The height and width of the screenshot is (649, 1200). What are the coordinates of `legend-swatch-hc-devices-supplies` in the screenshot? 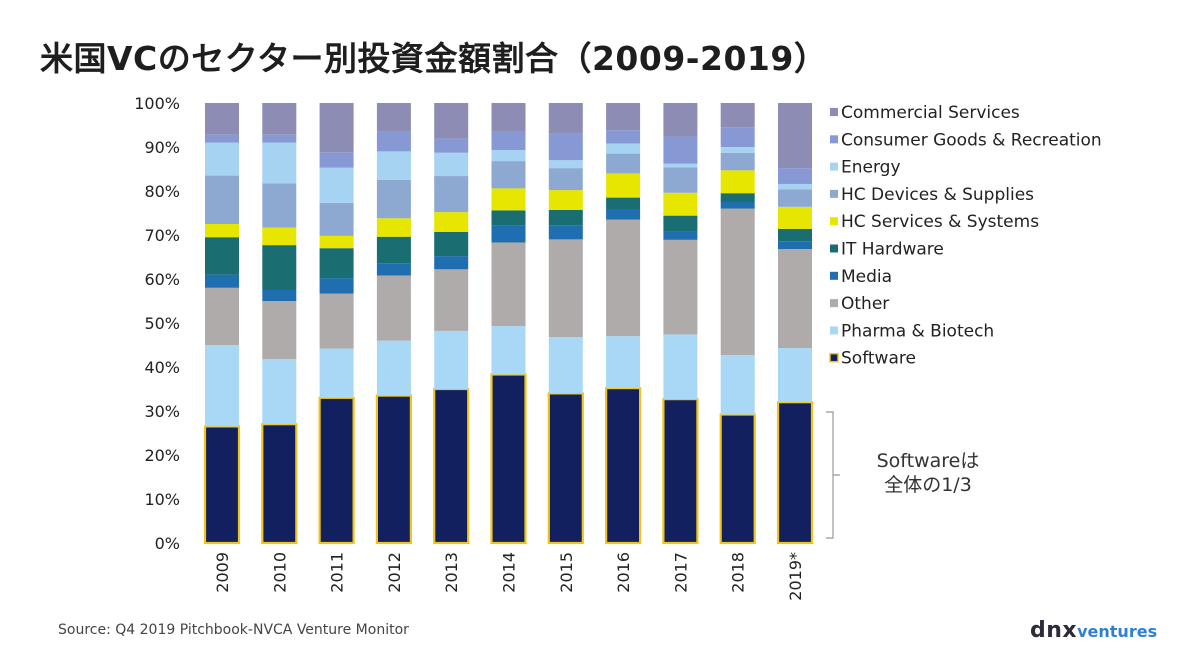 It's located at (834, 193).